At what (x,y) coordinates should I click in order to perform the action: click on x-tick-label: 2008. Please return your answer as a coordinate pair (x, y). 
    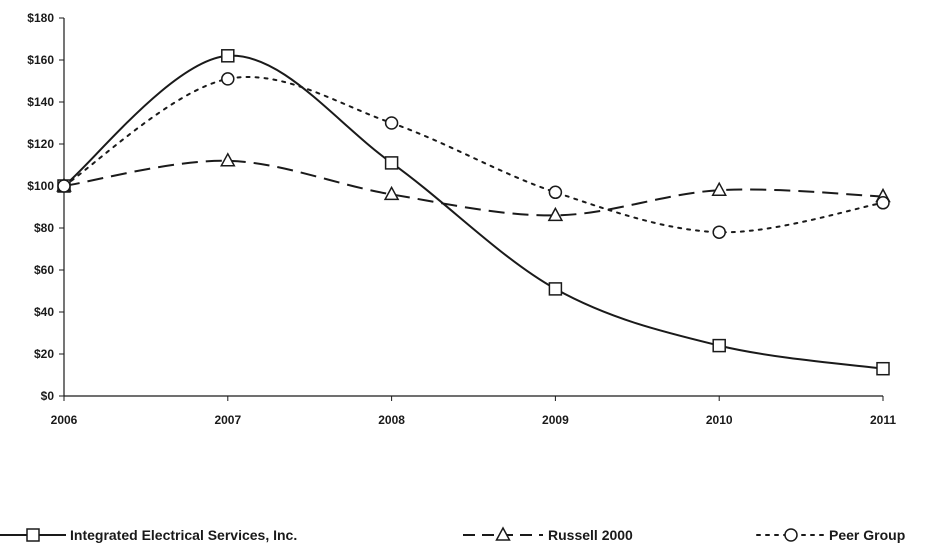
    Looking at the image, I should click on (391, 420).